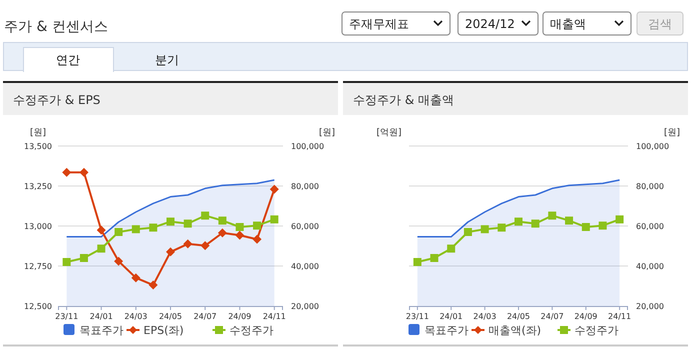 The image size is (692, 355). Describe the element at coordinates (38, 226) in the screenshot. I see `y-tick-label: 13,000` at that location.